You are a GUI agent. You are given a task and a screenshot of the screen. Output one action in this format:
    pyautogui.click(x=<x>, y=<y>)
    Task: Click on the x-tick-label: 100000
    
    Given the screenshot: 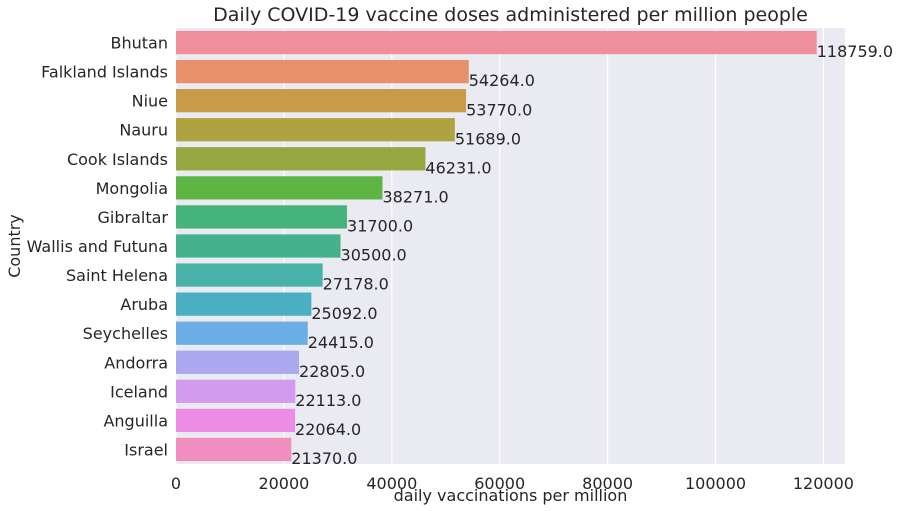 What is the action you would take?
    pyautogui.click(x=715, y=483)
    